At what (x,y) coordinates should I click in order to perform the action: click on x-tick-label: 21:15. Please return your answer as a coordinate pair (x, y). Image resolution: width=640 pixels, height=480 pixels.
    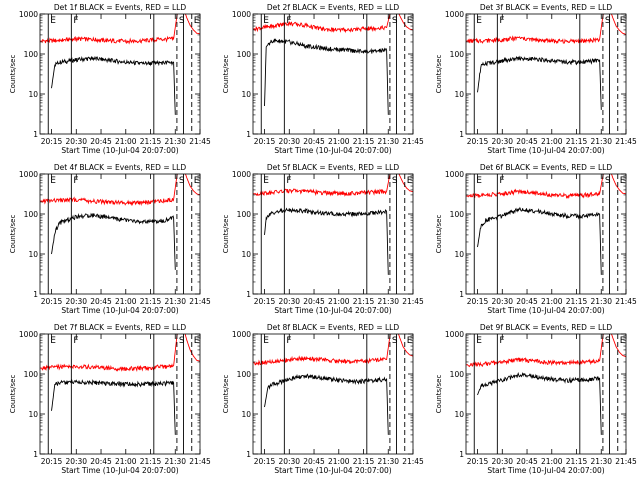
    Looking at the image, I should click on (151, 461).